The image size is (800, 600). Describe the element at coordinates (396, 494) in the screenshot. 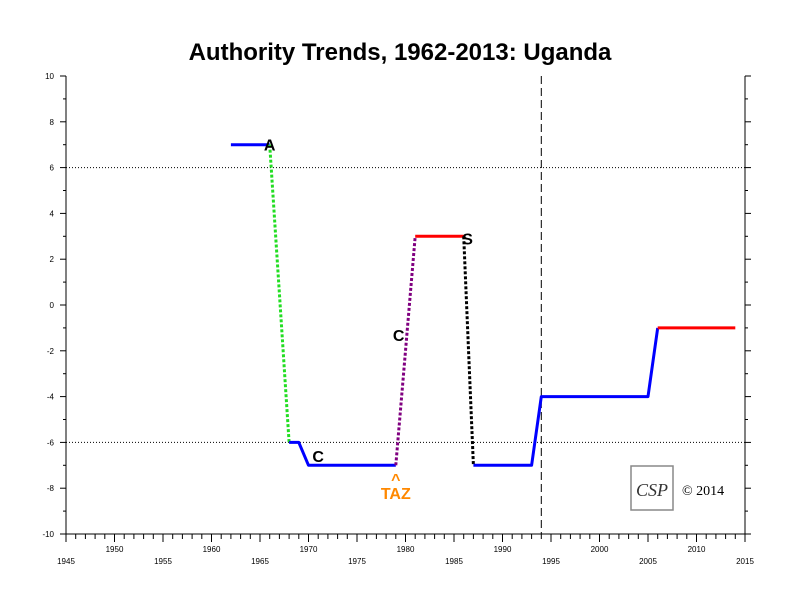

I see `taz-label: TAZ` at that location.